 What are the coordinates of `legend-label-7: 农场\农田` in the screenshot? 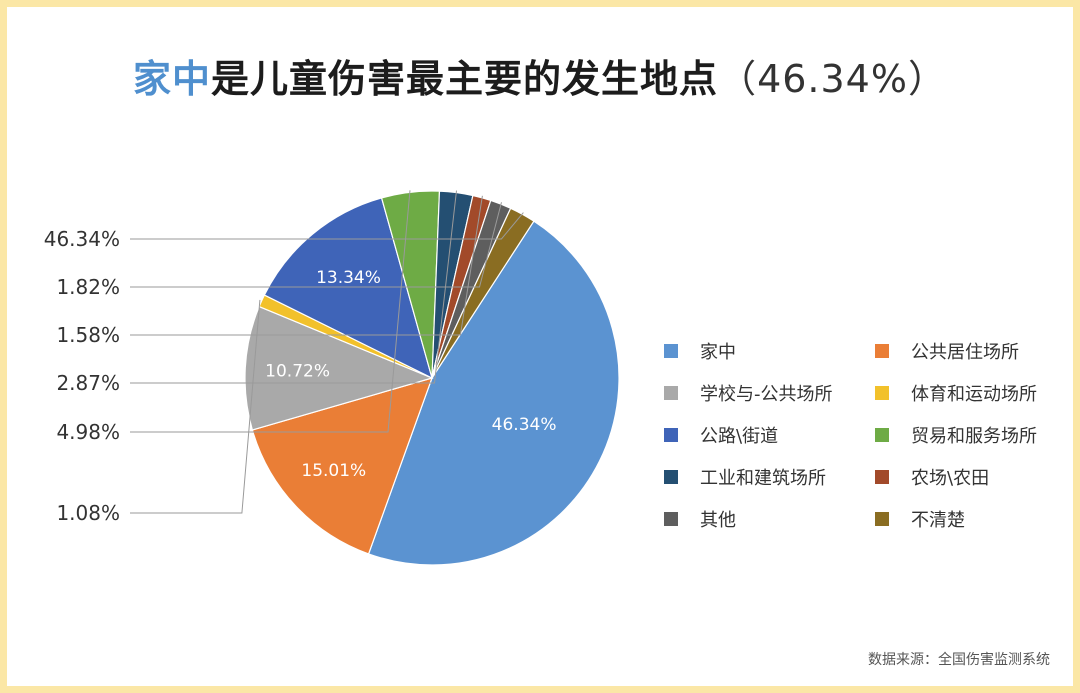 It's located at (950, 478).